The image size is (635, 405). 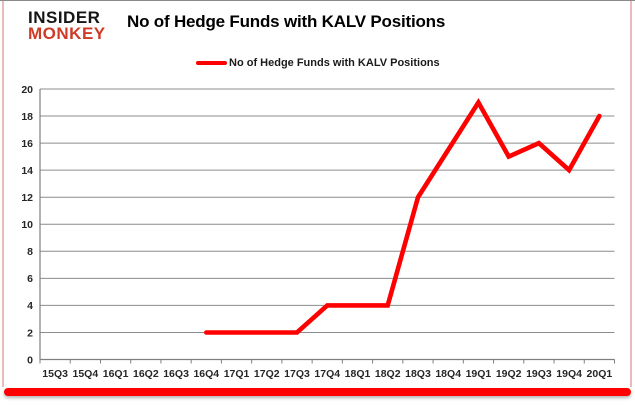 What do you see at coordinates (206, 374) in the screenshot?
I see `x-axis-tick-label: 16Q4` at bounding box center [206, 374].